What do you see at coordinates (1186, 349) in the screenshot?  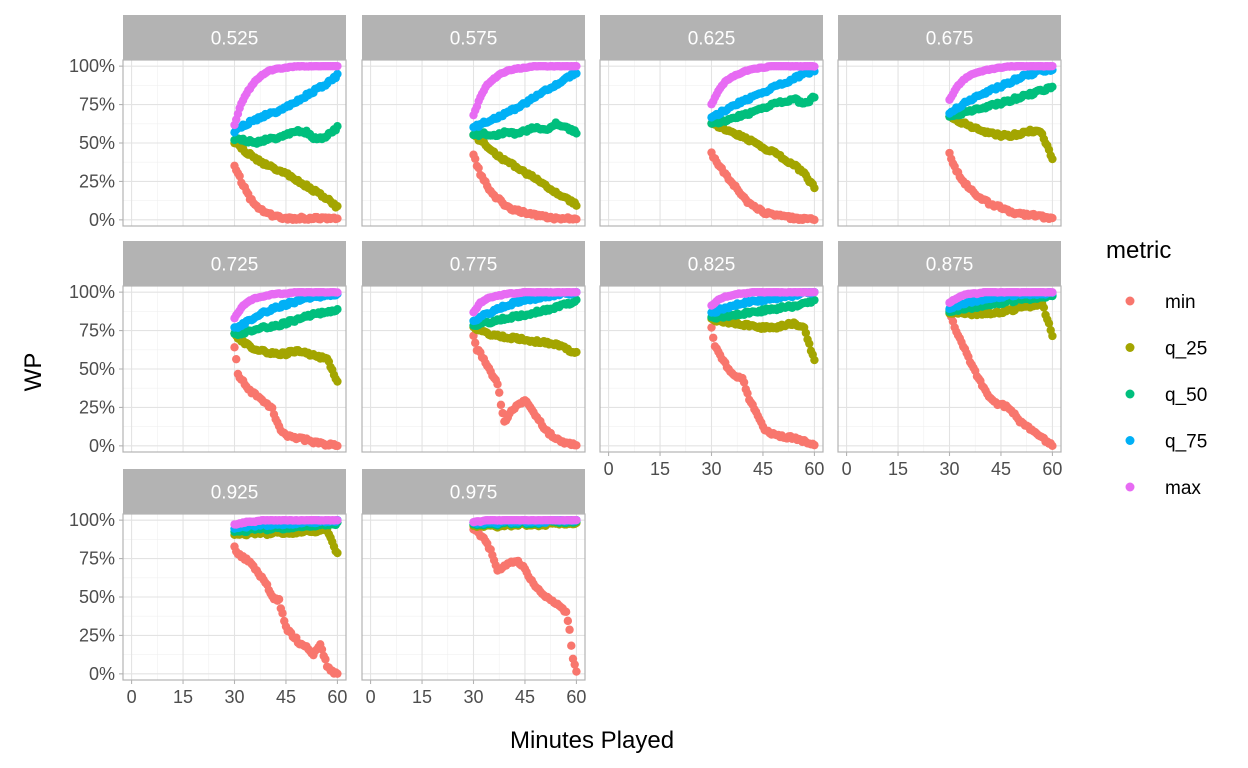 I see `legend-label-q_25: q_25` at bounding box center [1186, 349].